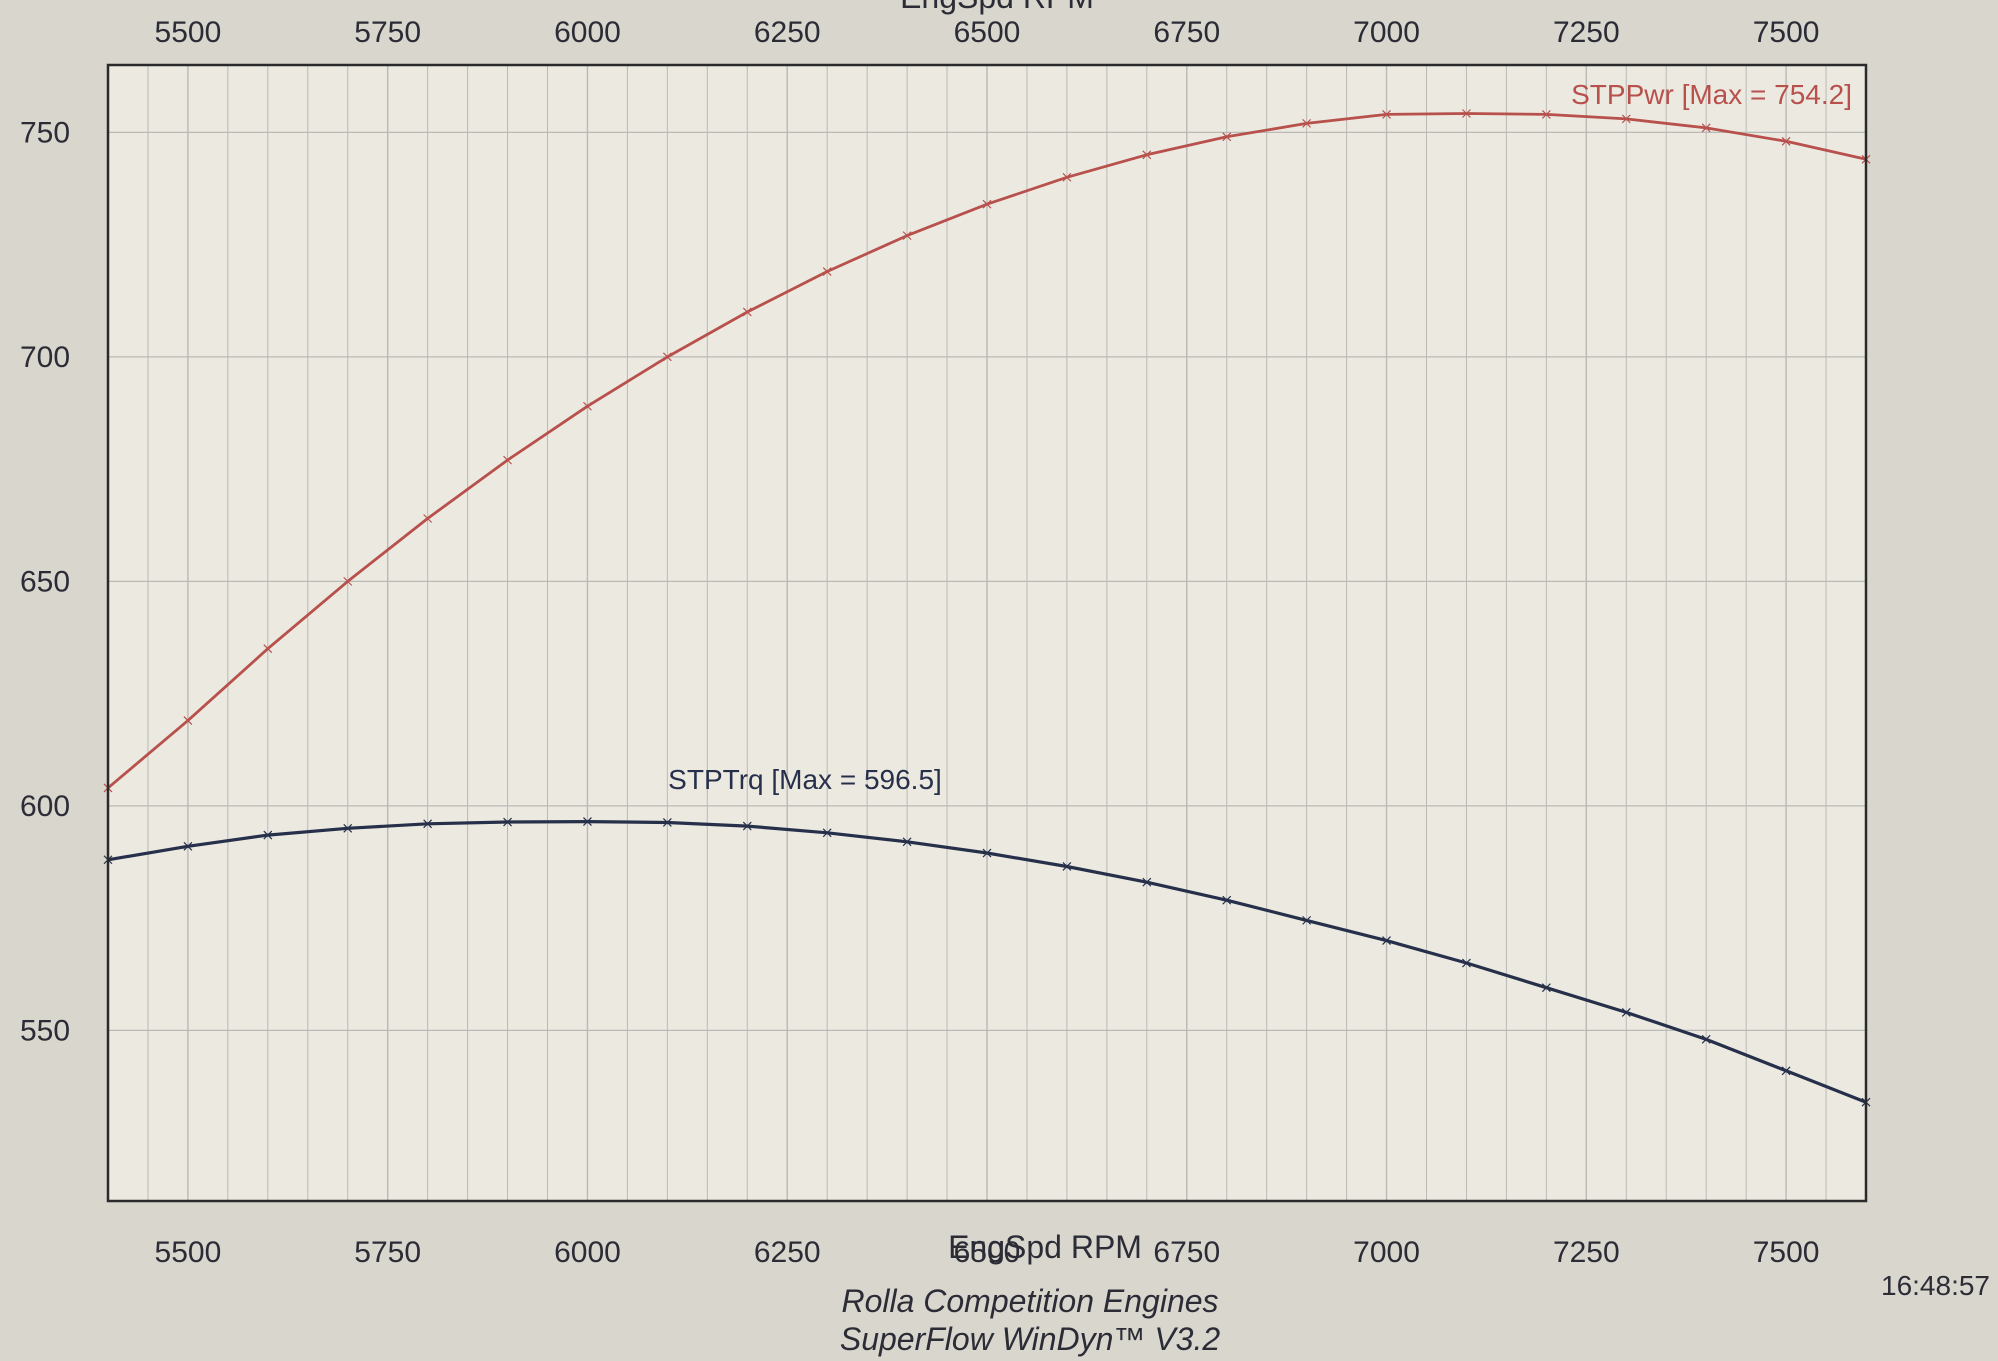  What do you see at coordinates (45, 581) in the screenshot?
I see `y-tick-label: 650` at bounding box center [45, 581].